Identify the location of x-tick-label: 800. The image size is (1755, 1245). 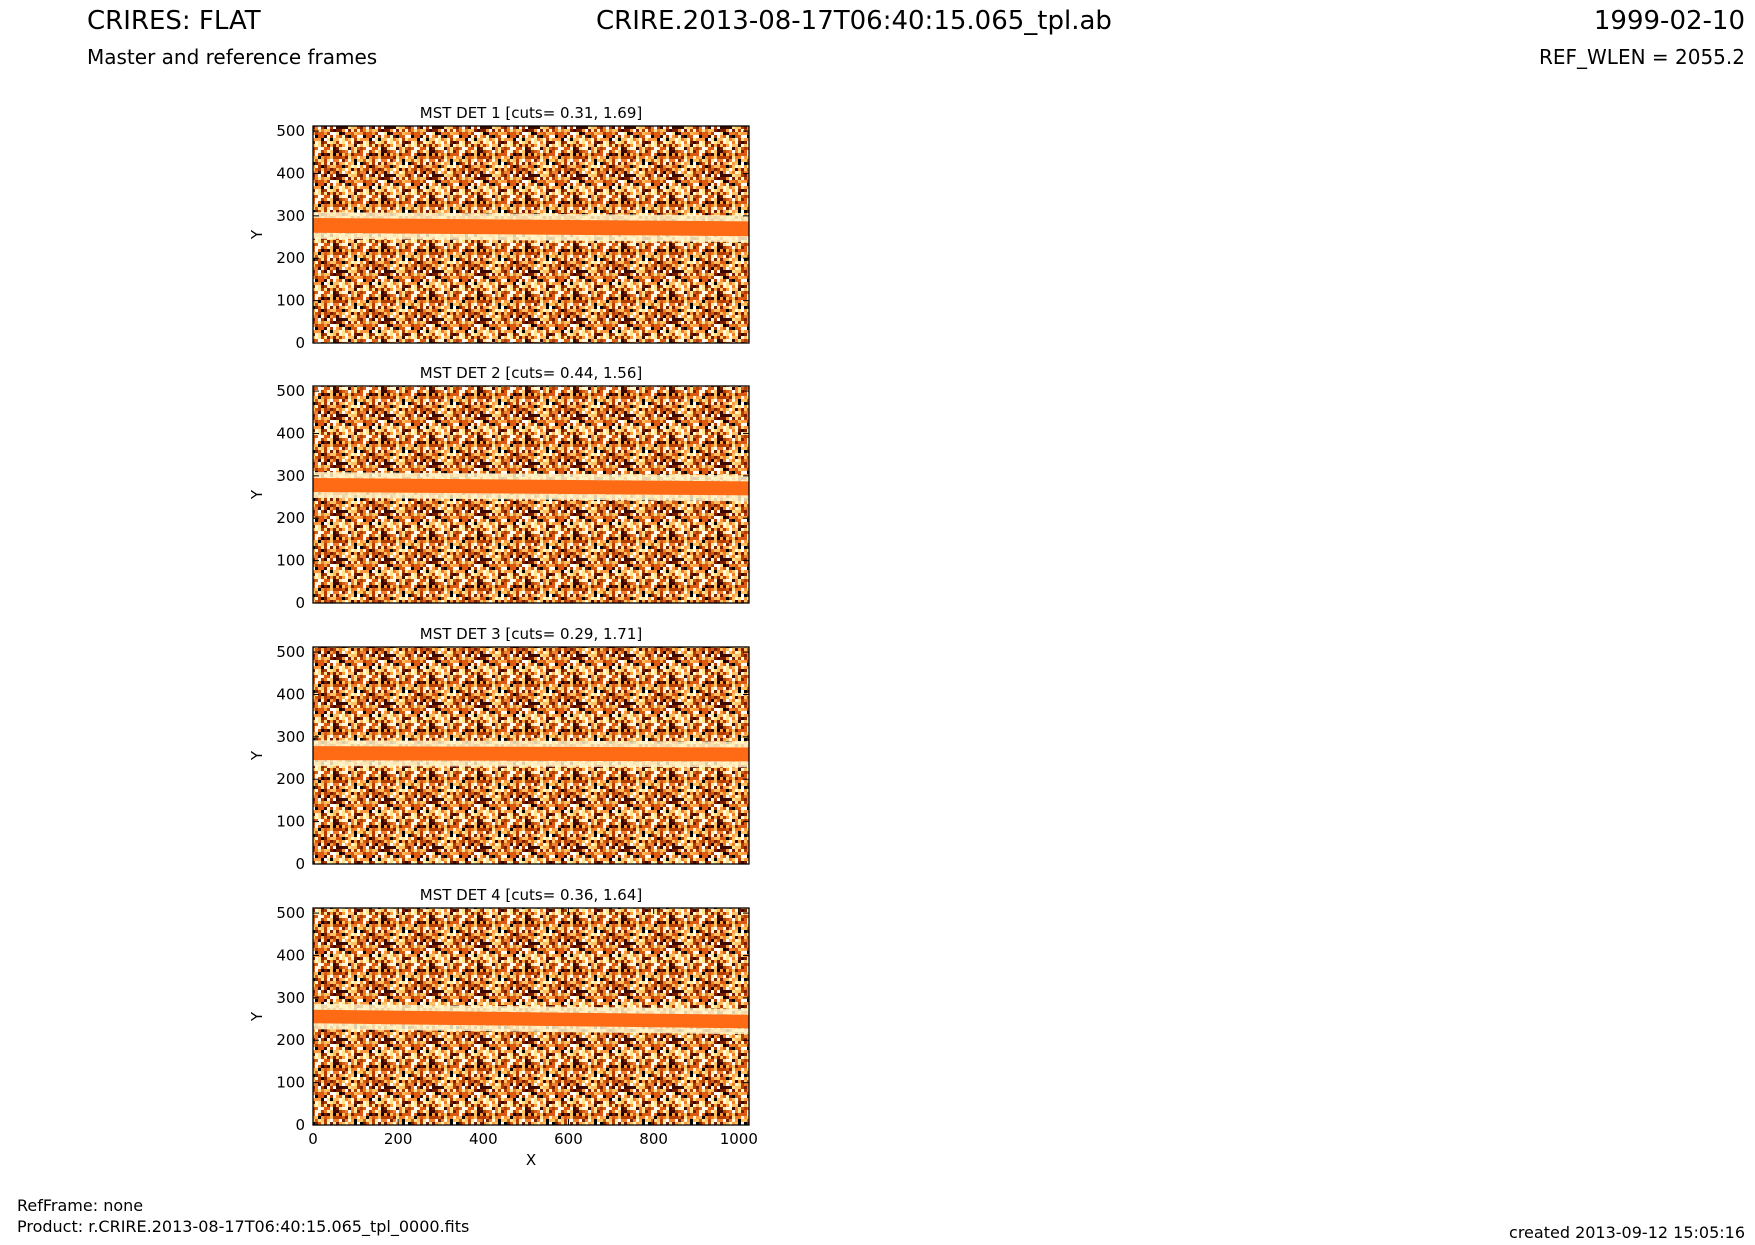
(653, 1139).